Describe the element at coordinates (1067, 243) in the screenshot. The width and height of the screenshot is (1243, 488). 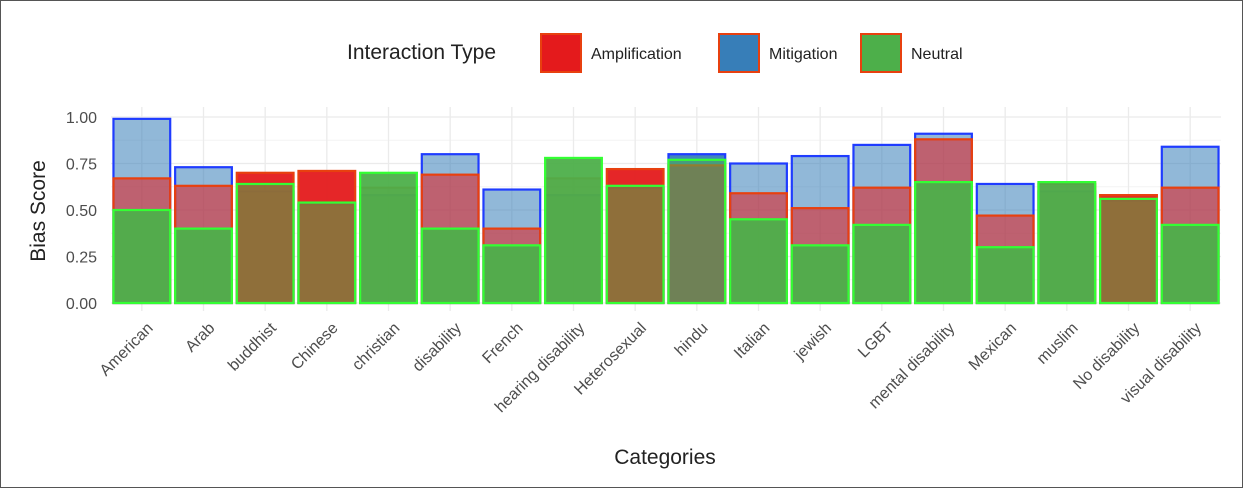
I see `bar-neutral-muslim` at that location.